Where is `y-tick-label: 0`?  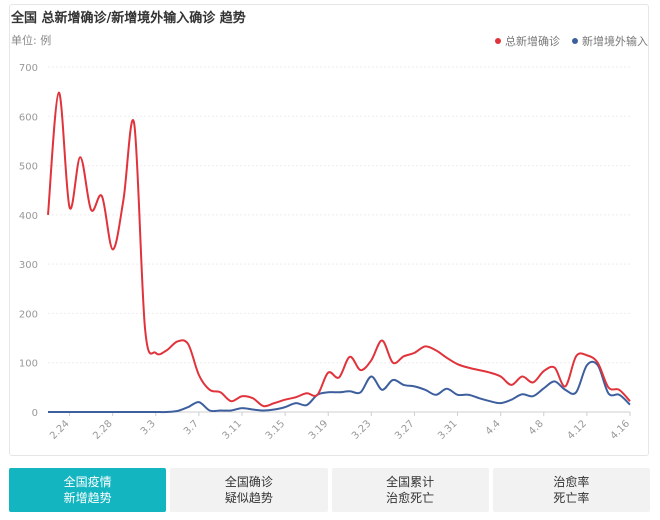 y-tick-label: 0 is located at coordinates (35, 413).